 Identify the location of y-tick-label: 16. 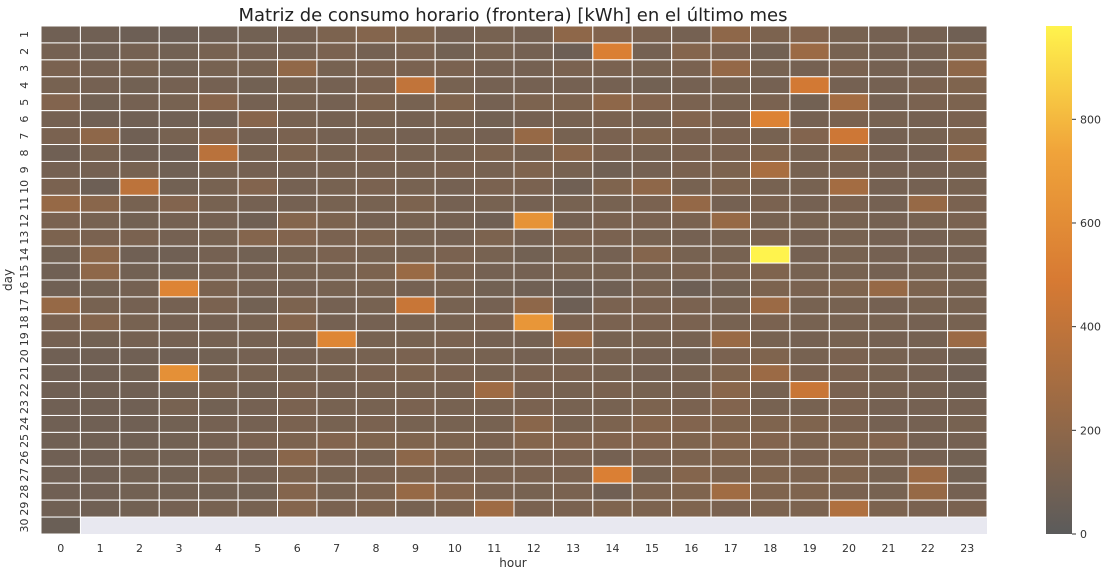
(24, 288).